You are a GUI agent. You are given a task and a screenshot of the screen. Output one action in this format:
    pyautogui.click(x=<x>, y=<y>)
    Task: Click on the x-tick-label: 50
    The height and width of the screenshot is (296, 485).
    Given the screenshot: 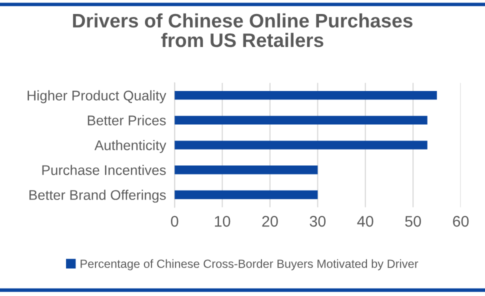 What is the action you would take?
    pyautogui.click(x=413, y=221)
    